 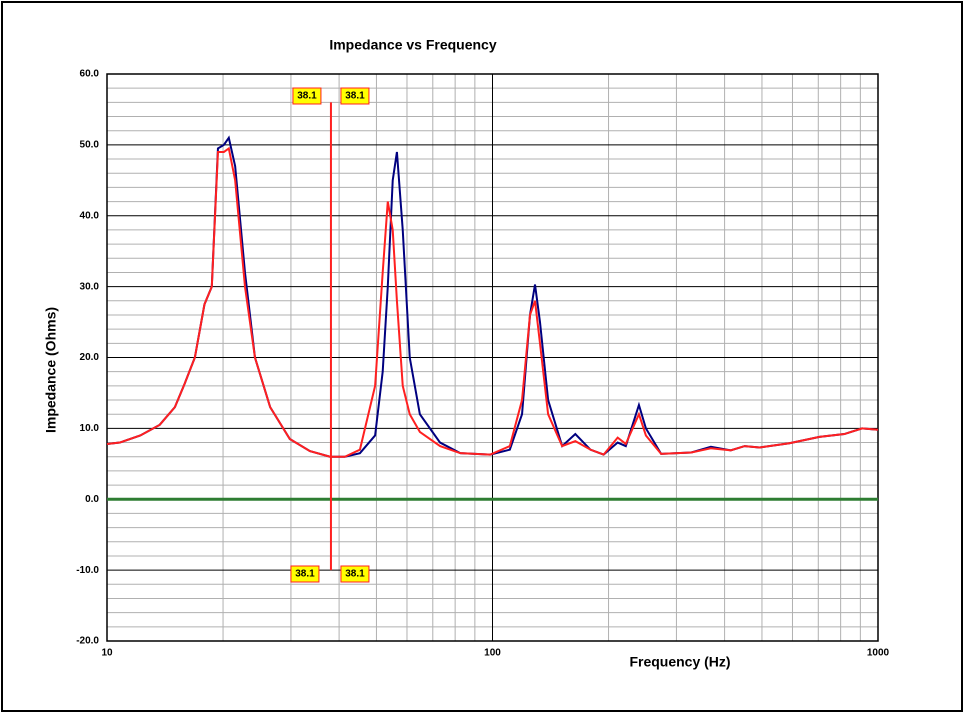 What do you see at coordinates (90, 215) in the screenshot?
I see `y-tick-label: 40.0` at bounding box center [90, 215].